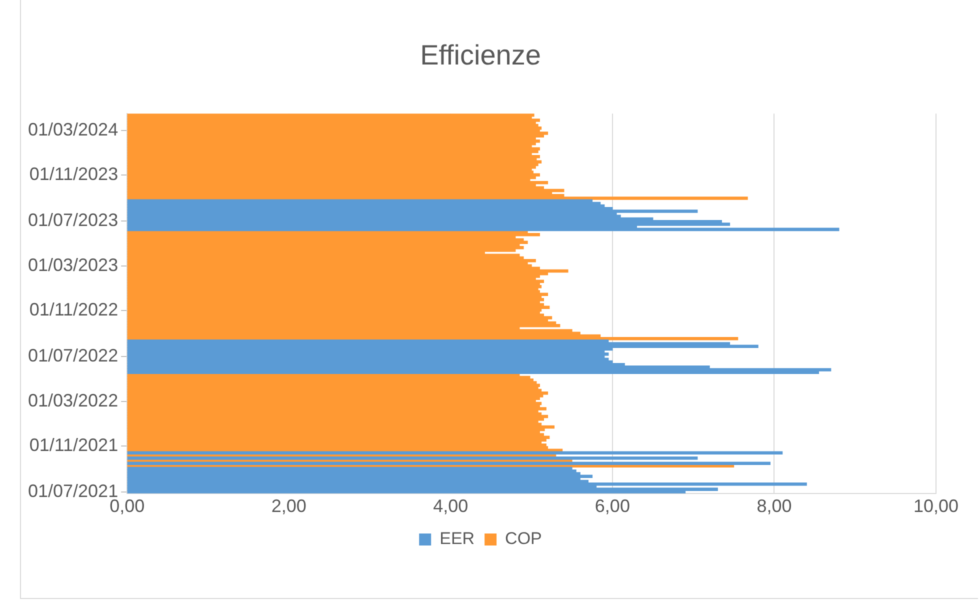 This screenshot has height=600, width=979. Describe the element at coordinates (523, 538) in the screenshot. I see `legend-label: COP` at that location.